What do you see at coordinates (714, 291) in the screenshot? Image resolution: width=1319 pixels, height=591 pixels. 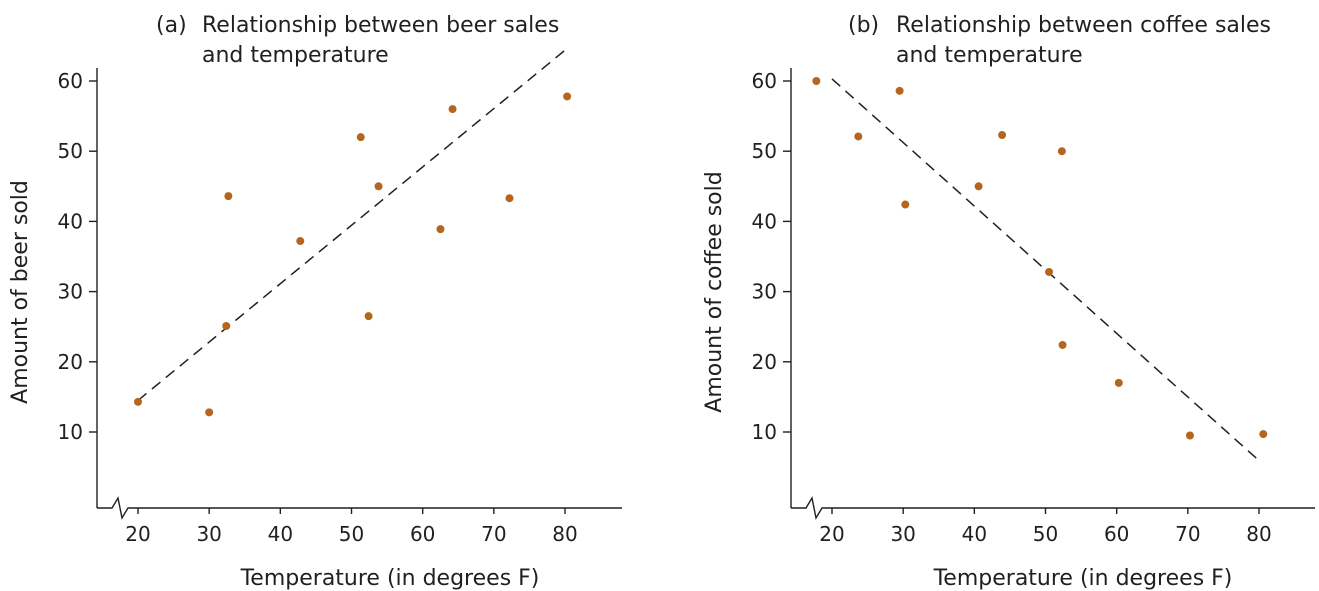 I see `y-axis-label: Amount of coffee sold` at bounding box center [714, 291].